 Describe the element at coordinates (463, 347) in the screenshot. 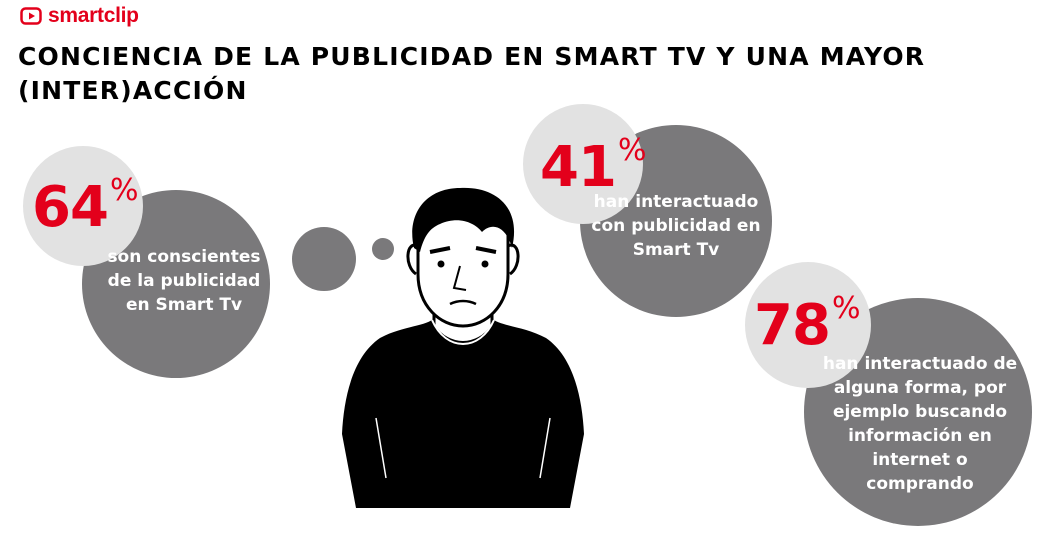

I see `man-thinking-illustration` at that location.